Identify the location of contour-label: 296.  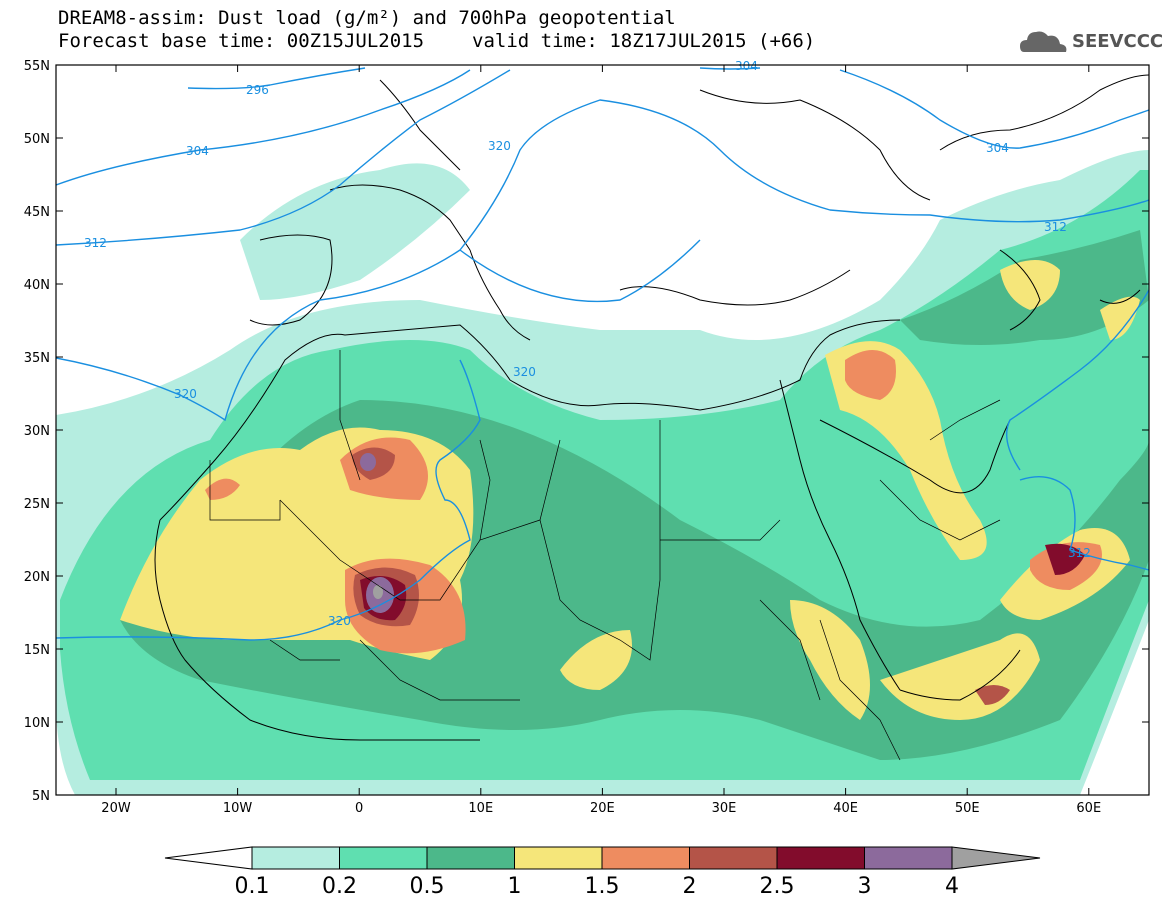
(257, 90).